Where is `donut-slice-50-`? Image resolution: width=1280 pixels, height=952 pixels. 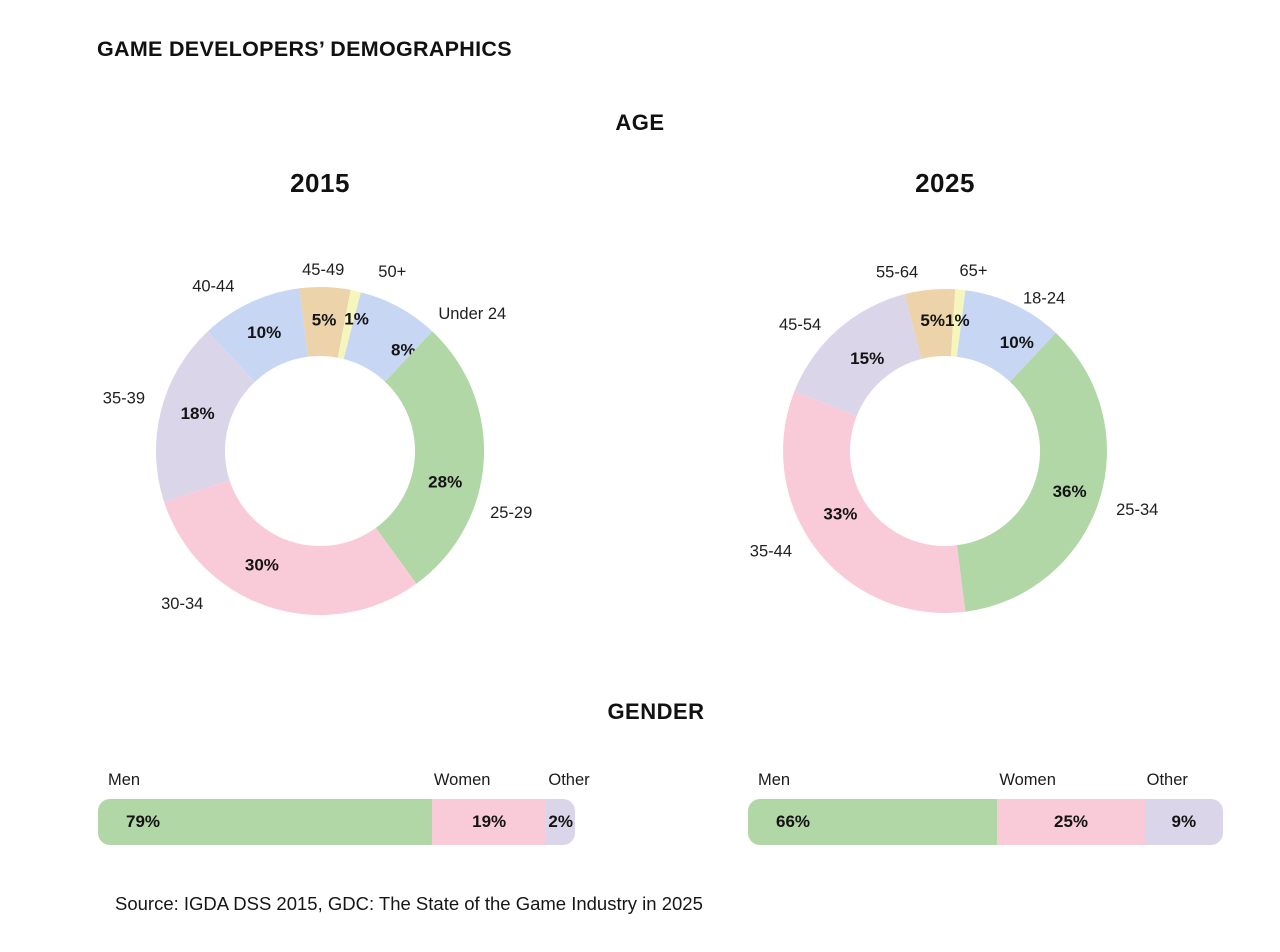 donut-slice-50- is located at coordinates (349, 324).